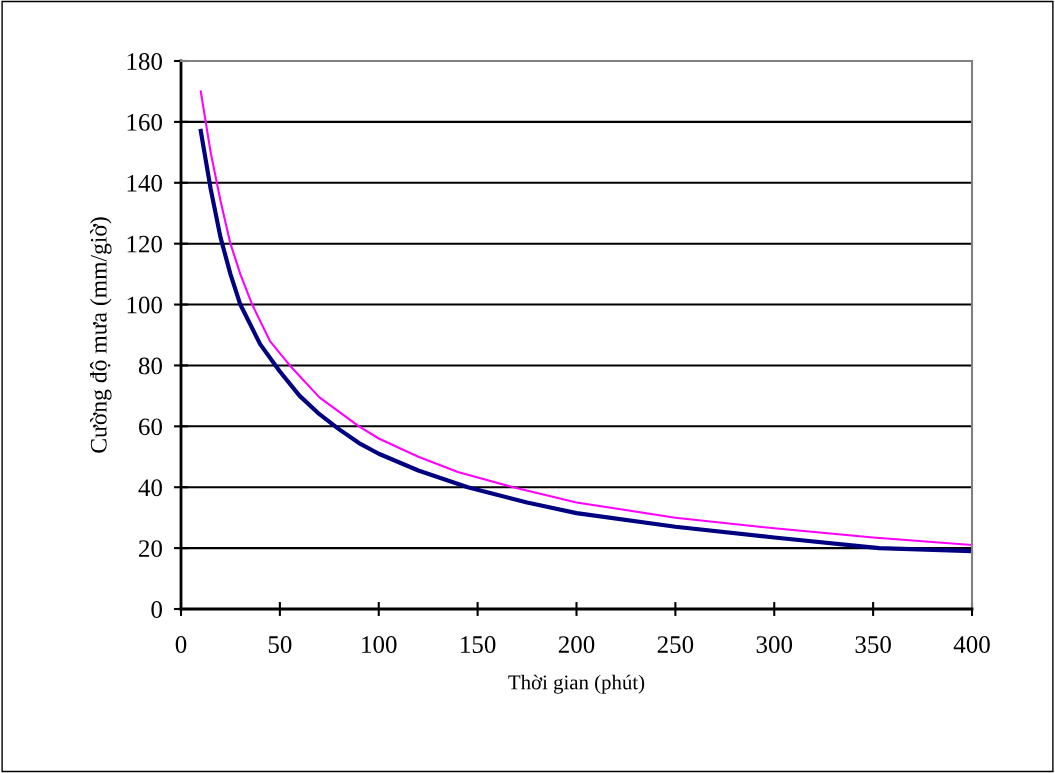 The height and width of the screenshot is (773, 1055). Describe the element at coordinates (150, 549) in the screenshot. I see `y-tick-label: 20` at that location.